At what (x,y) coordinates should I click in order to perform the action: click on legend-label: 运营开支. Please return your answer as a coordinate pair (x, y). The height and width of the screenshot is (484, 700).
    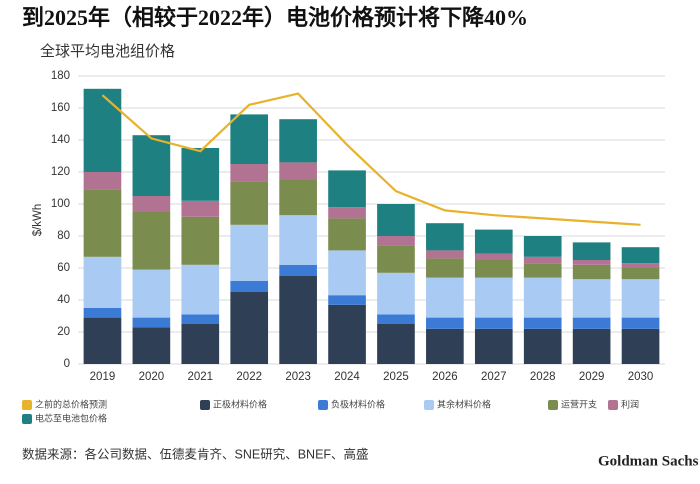
    Looking at the image, I should click on (579, 403).